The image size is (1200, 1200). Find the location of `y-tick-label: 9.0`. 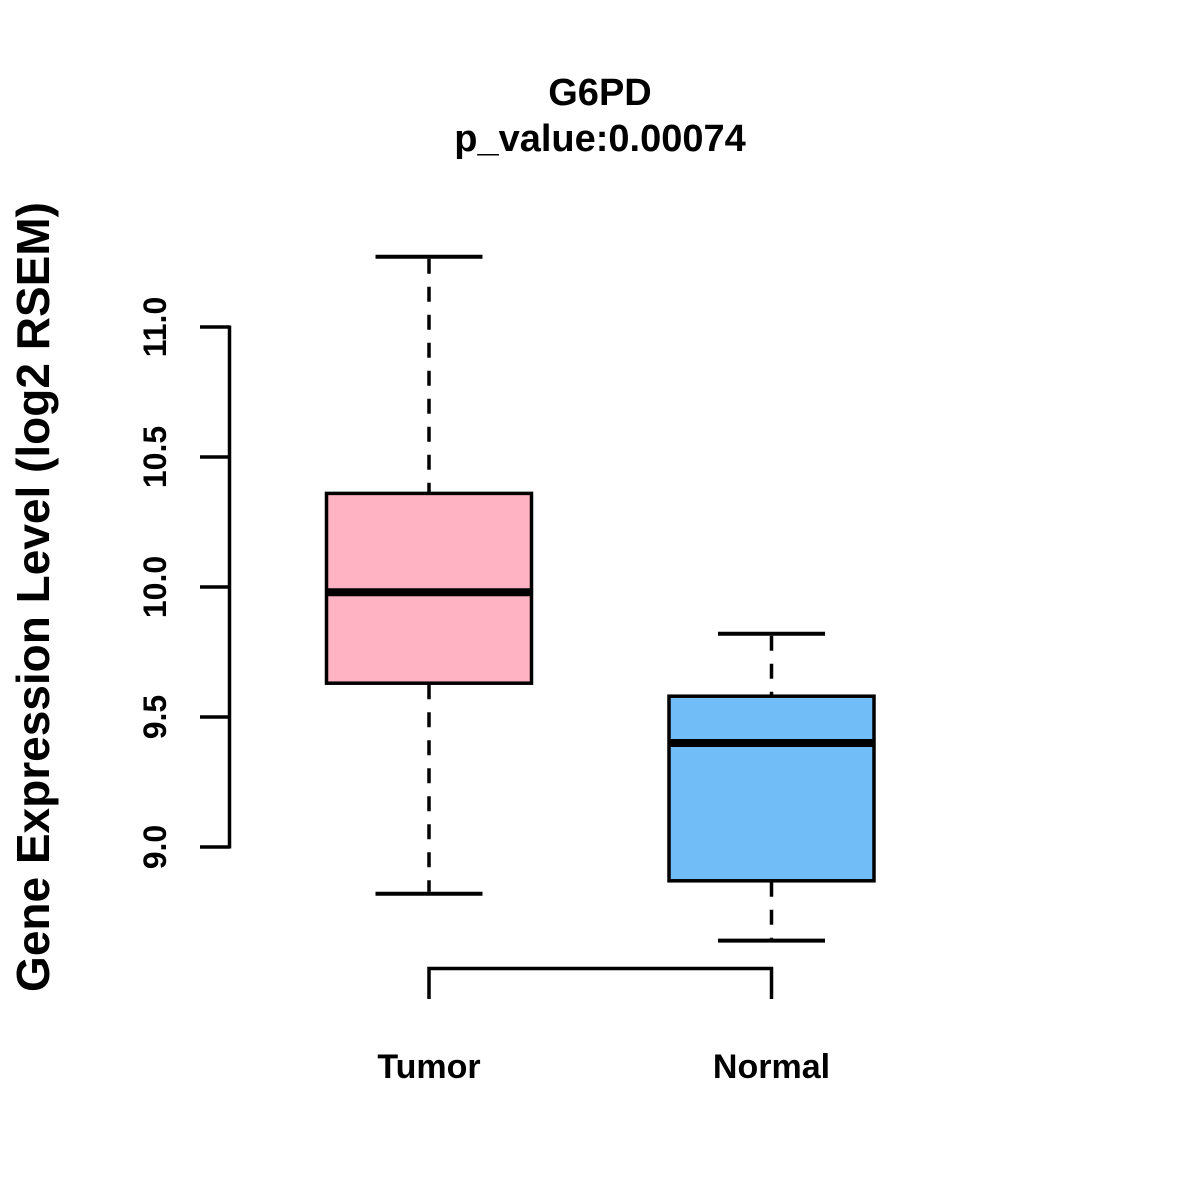

y-tick-label: 9.0 is located at coordinates (155, 847).